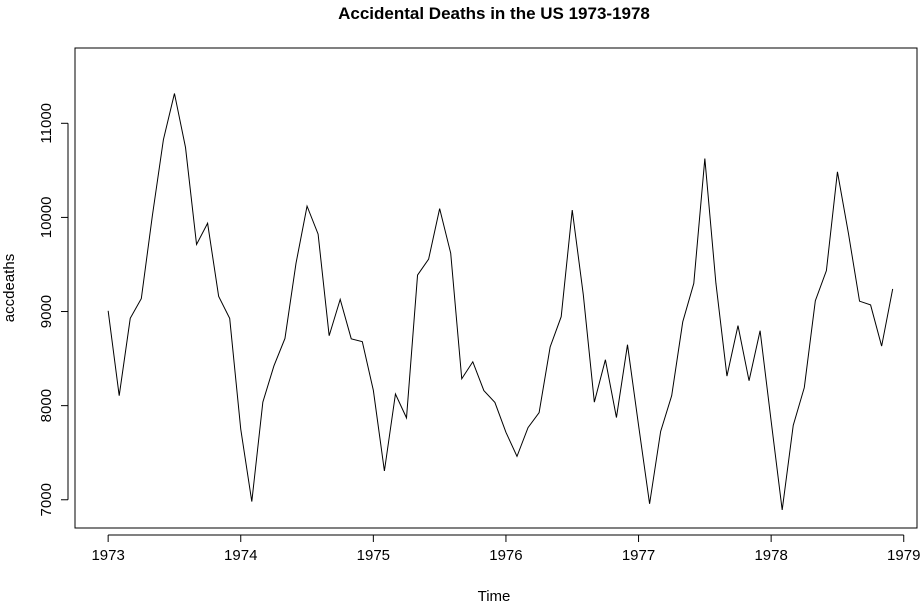 The height and width of the screenshot is (609, 922). I want to click on x-axis: 1973 1974 1975 1976 1977 1978 1979, so click(505, 549).